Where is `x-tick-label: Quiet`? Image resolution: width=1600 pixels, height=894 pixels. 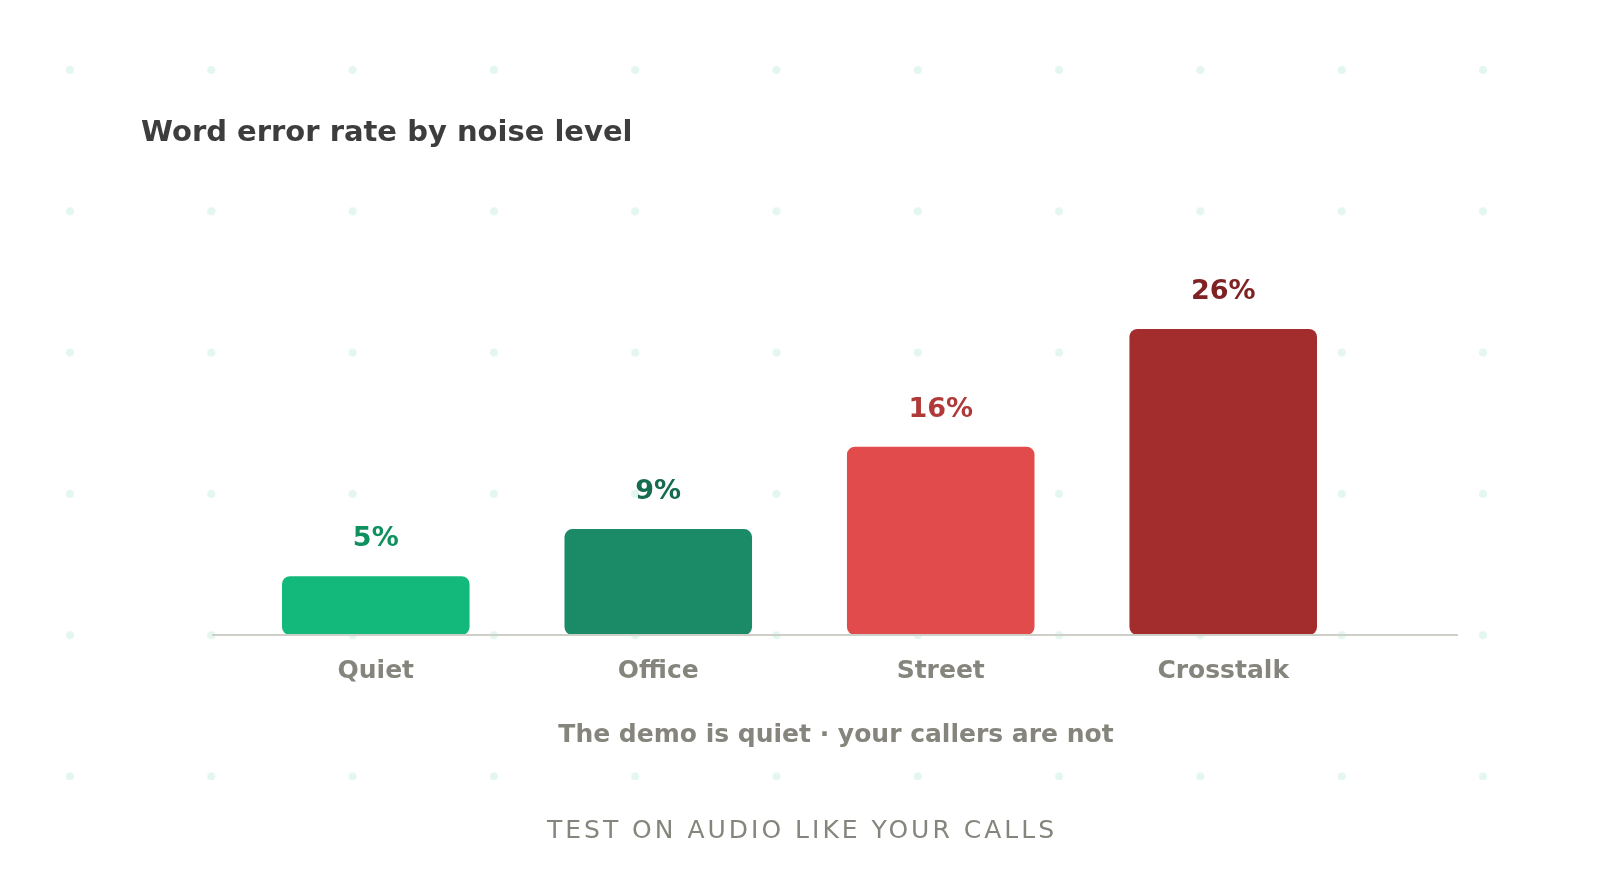
x-tick-label: Quiet is located at coordinates (376, 669).